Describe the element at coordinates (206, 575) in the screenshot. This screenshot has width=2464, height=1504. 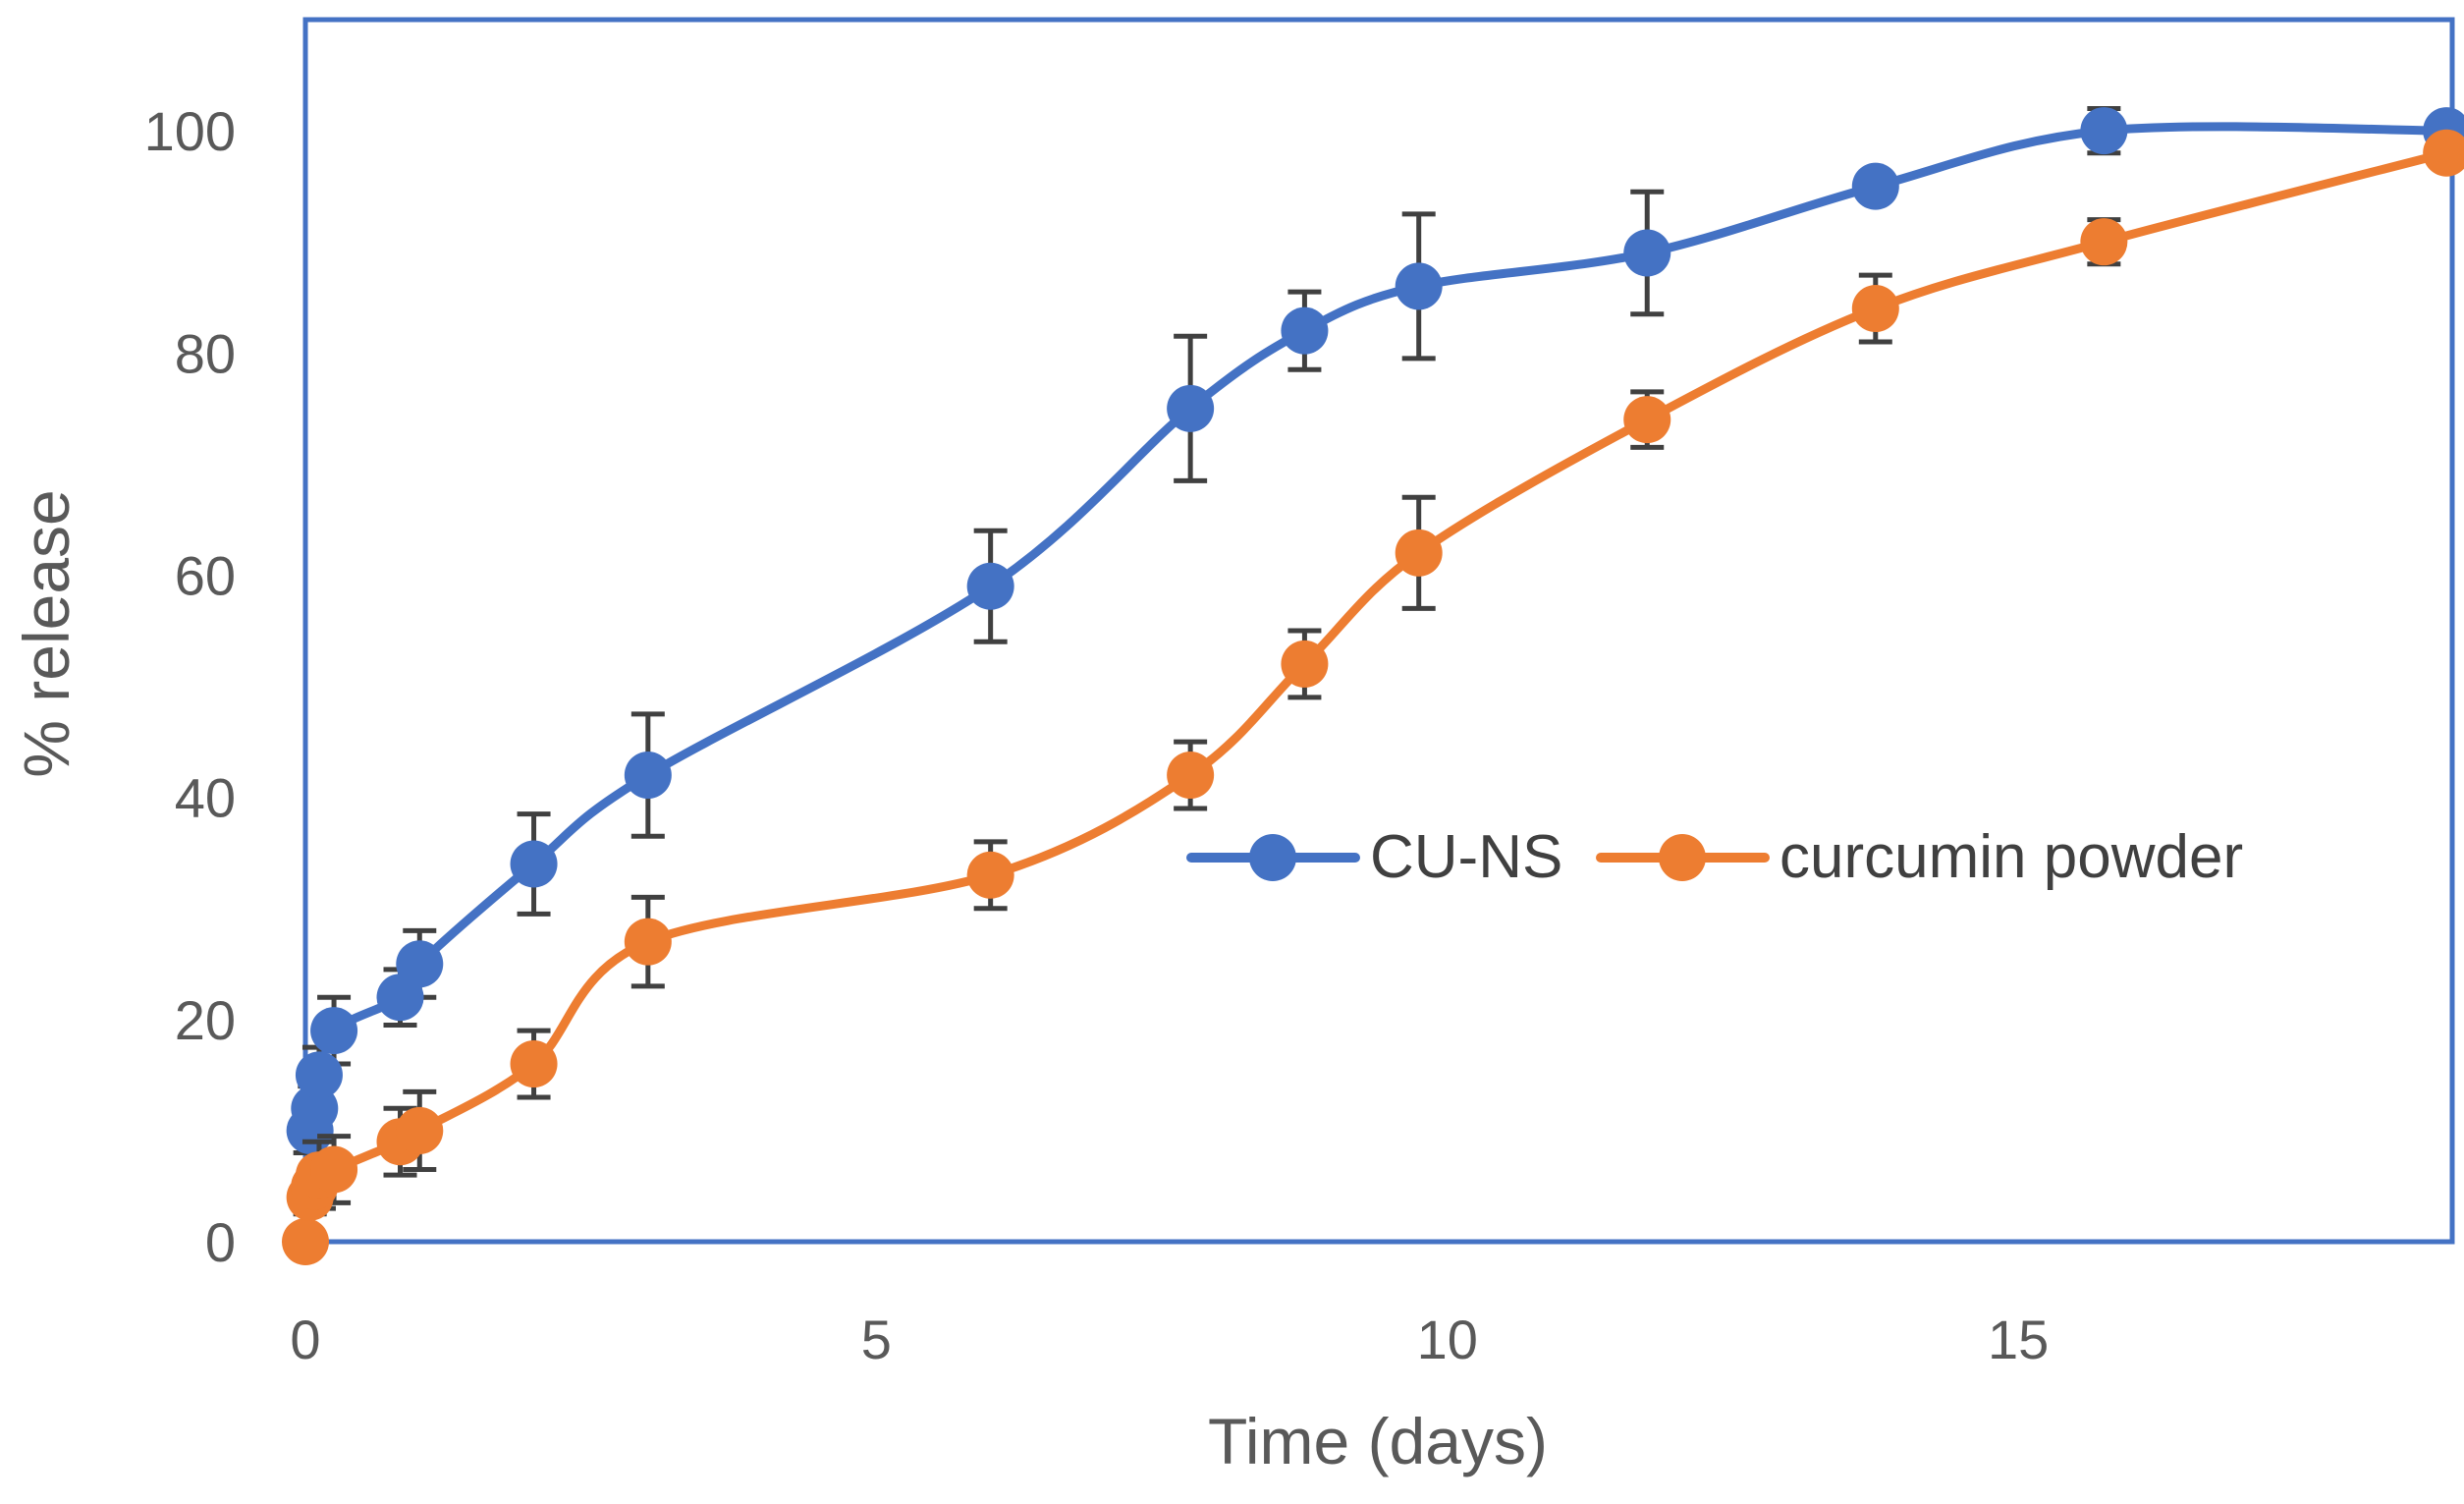
I see `y-tick-label: 60` at that location.